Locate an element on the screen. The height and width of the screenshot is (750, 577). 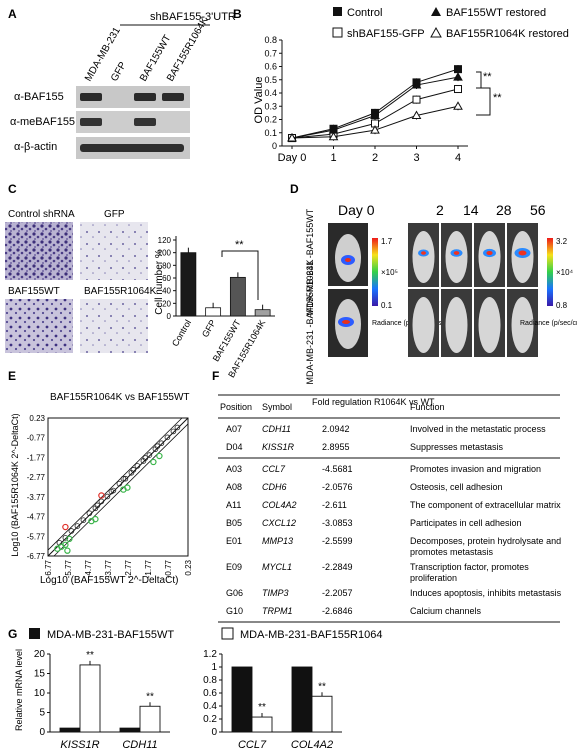
g-ylabel: Relative mRNA level is located at coordinates (19, 690).